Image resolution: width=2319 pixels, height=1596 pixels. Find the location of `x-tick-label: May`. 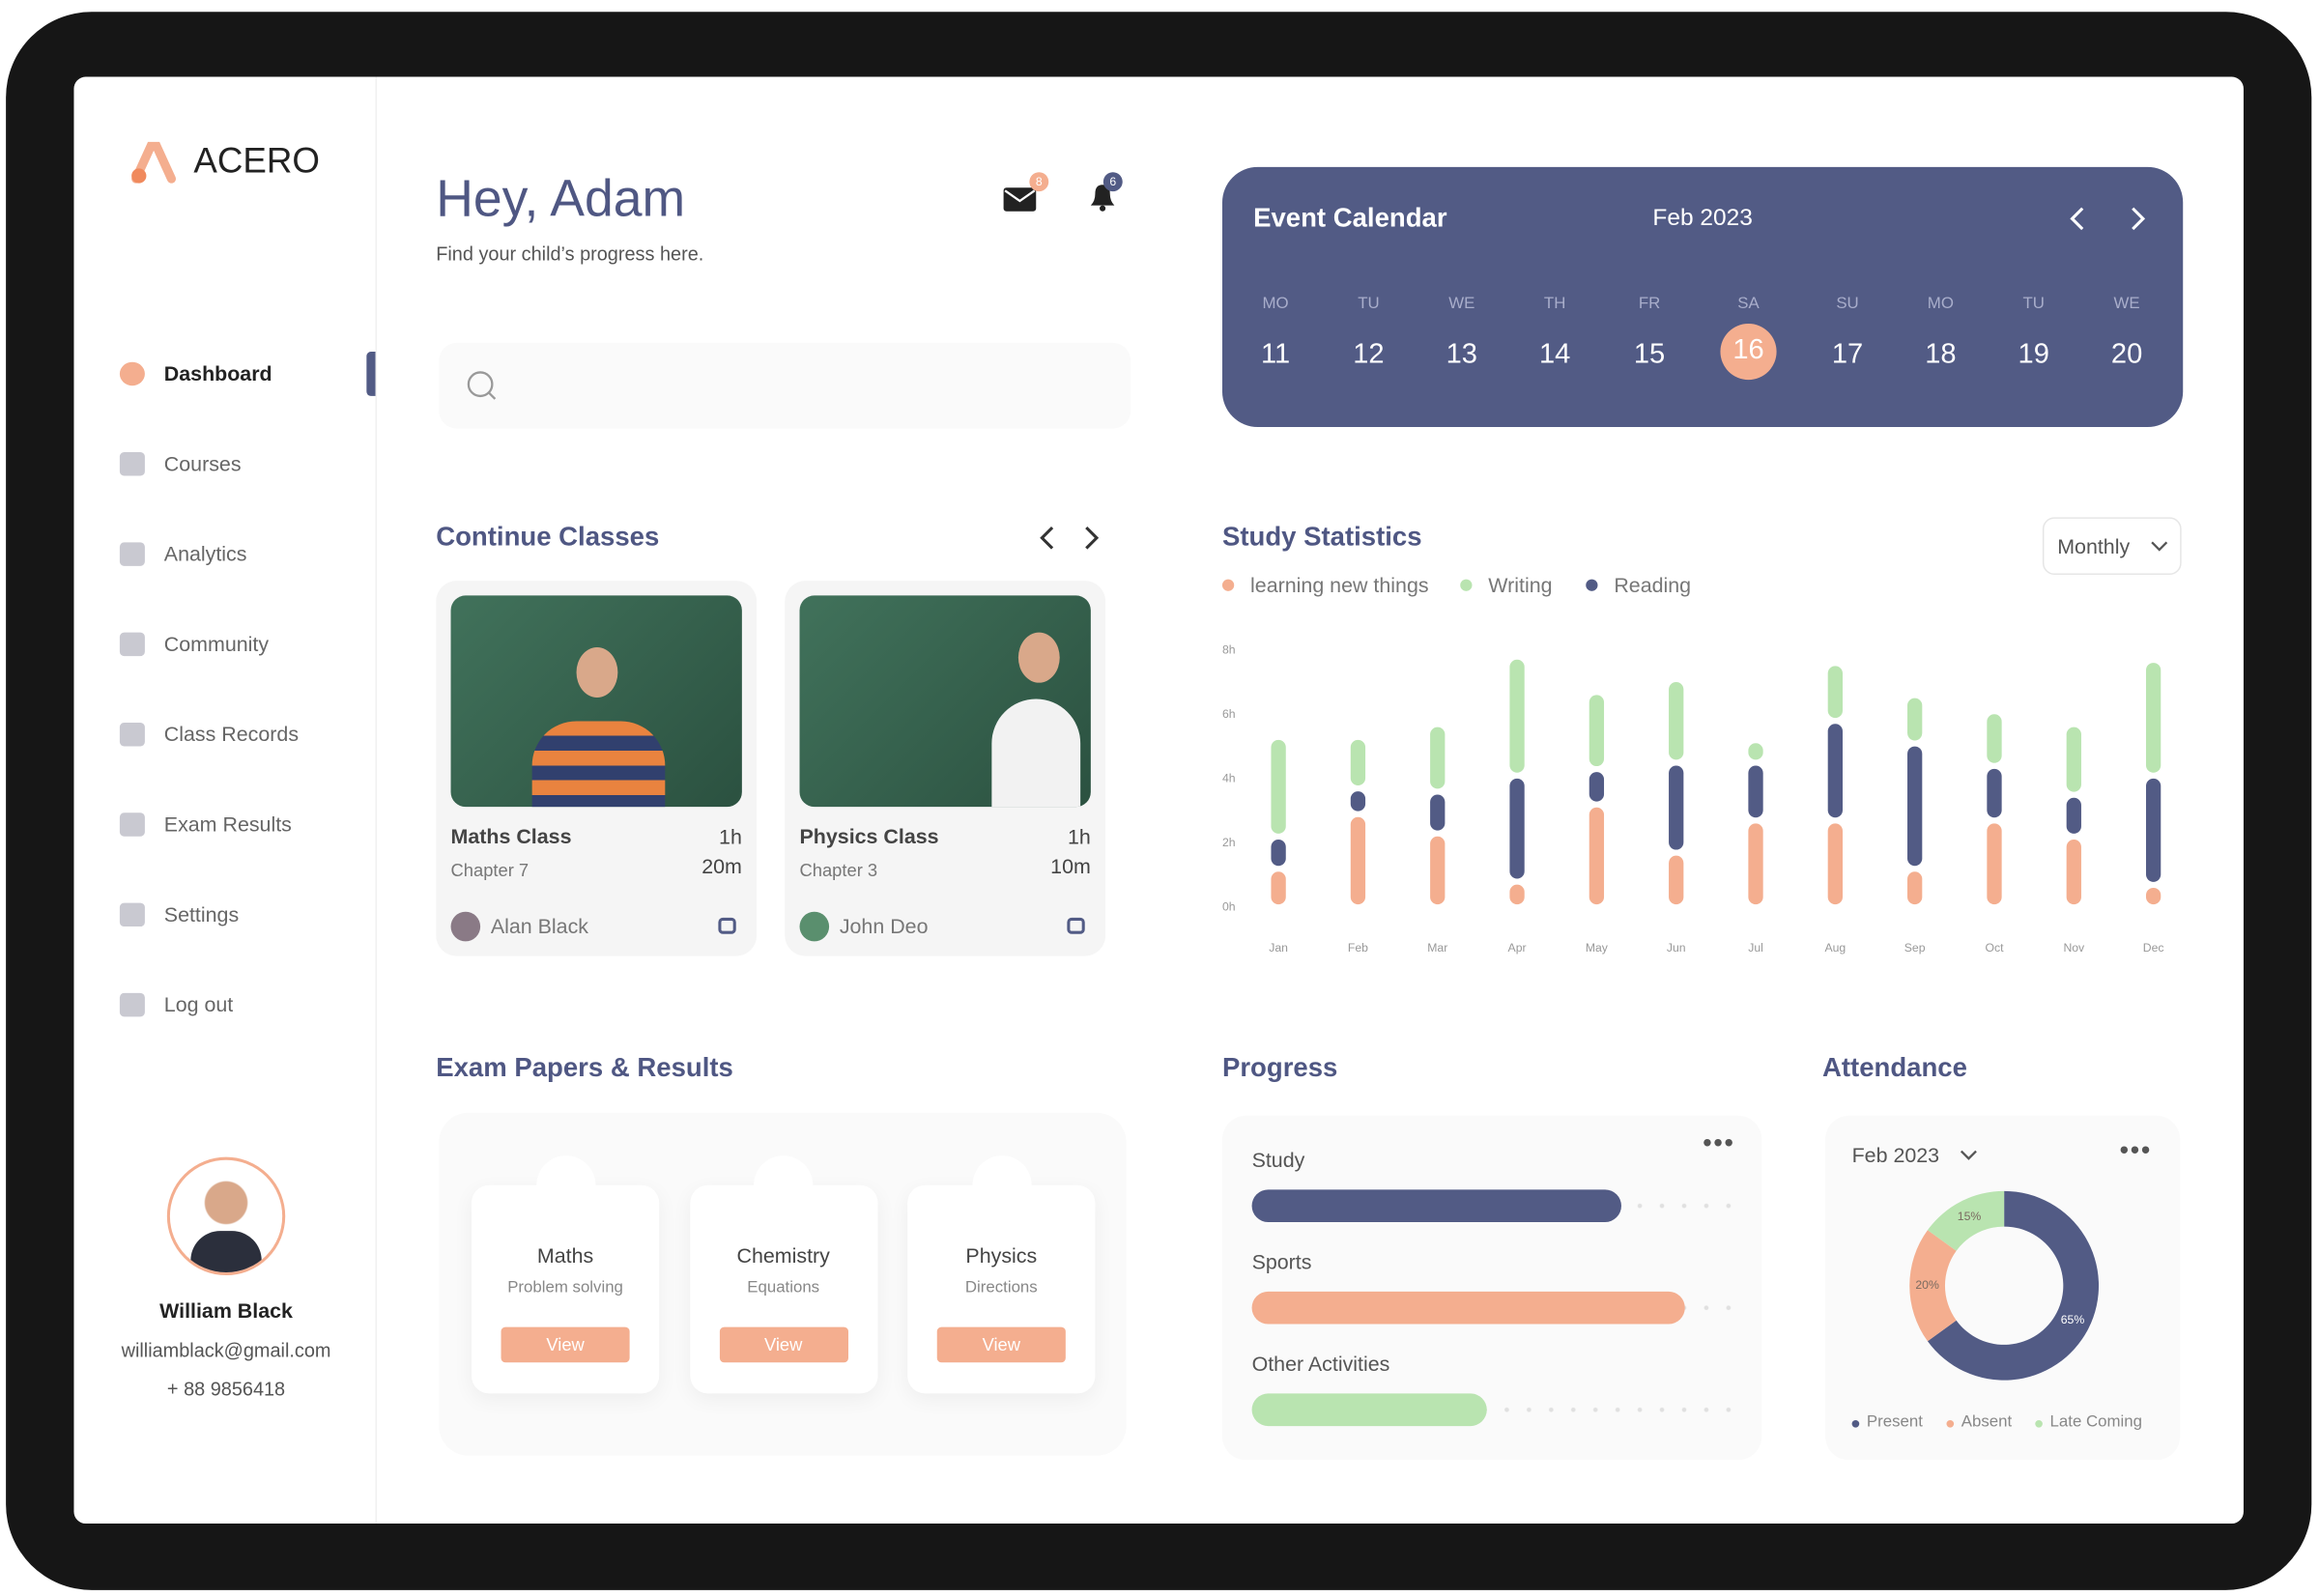

x-tick-label: May is located at coordinates (1598, 948).